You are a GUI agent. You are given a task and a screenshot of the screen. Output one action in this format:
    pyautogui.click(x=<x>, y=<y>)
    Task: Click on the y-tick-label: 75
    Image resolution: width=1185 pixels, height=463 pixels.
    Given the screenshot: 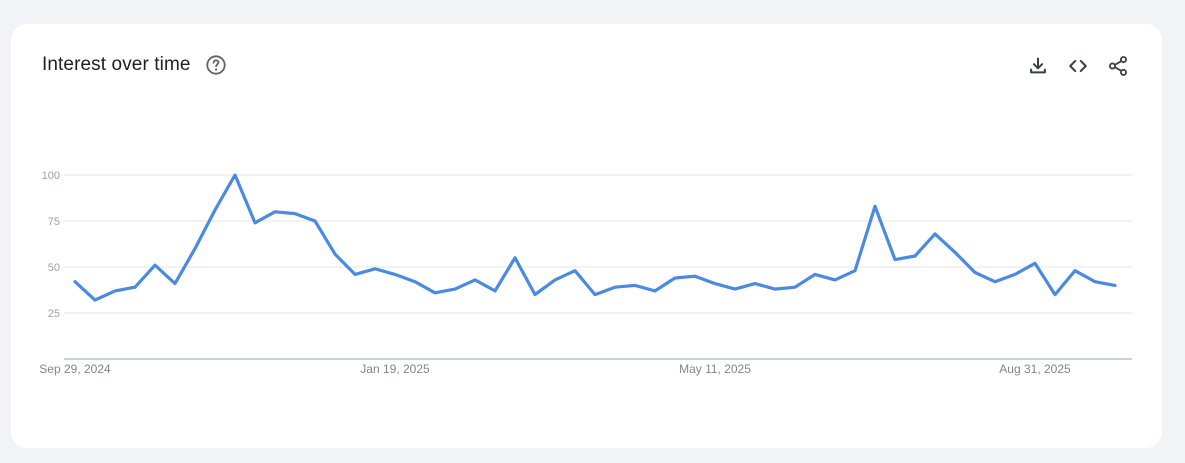 What is the action you would take?
    pyautogui.click(x=54, y=222)
    